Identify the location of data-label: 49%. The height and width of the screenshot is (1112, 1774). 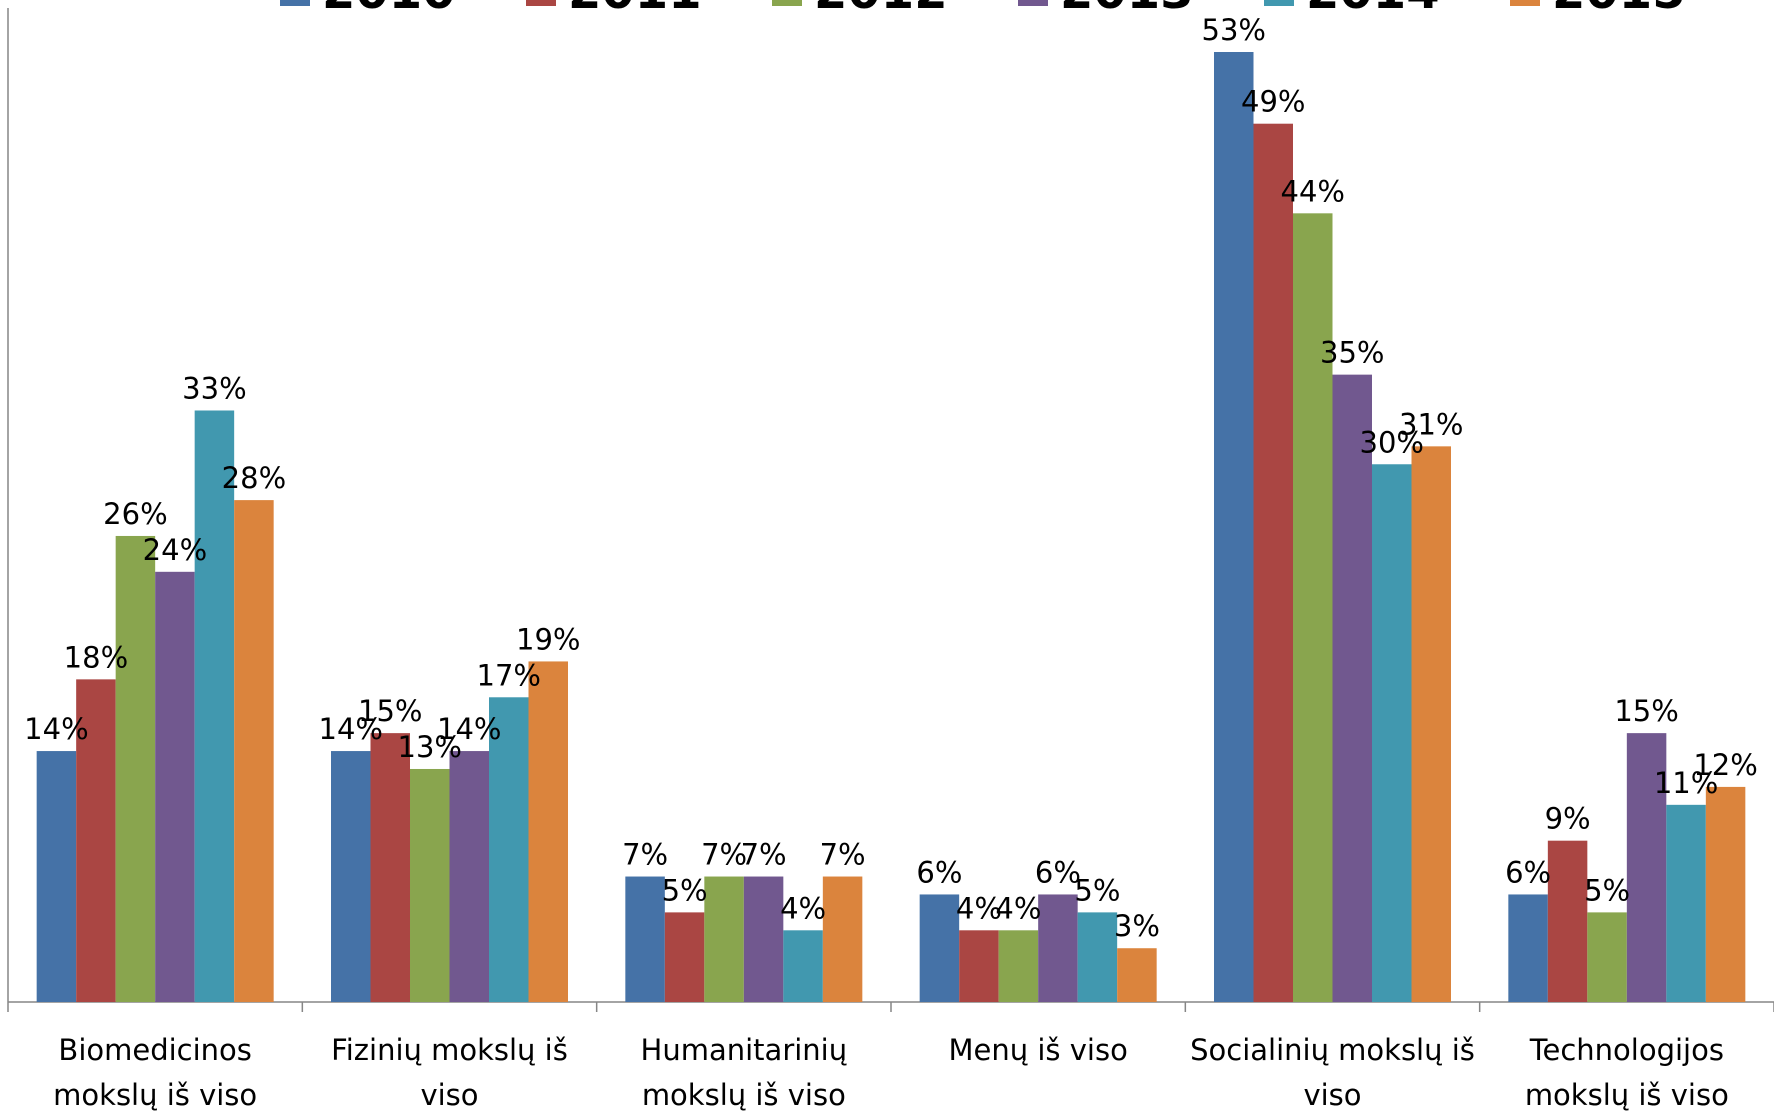
(1273, 102).